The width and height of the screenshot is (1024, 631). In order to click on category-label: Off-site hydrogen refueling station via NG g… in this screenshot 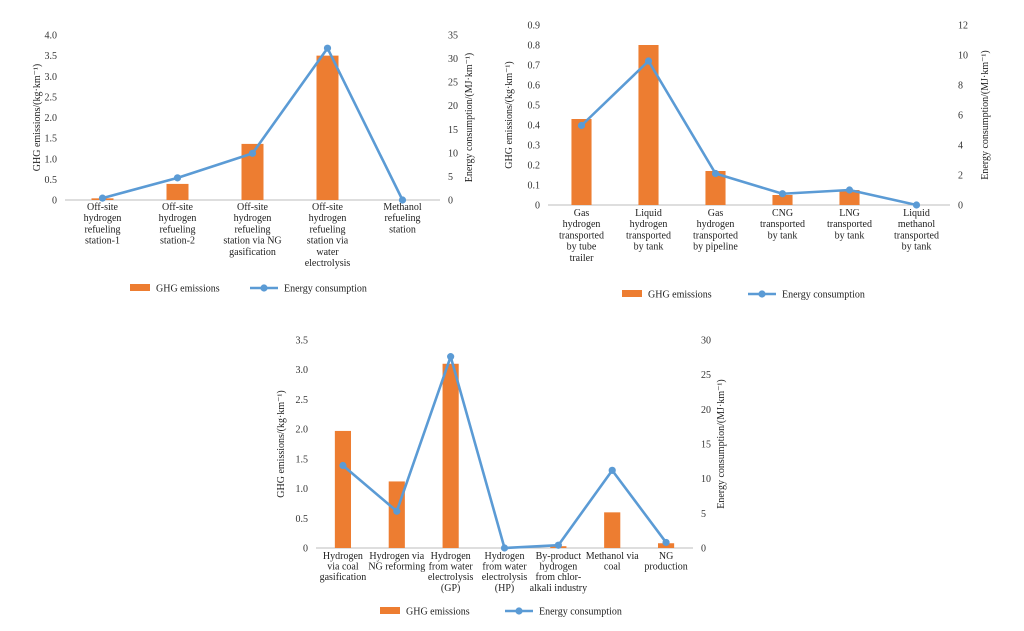, I will do `click(252, 230)`.